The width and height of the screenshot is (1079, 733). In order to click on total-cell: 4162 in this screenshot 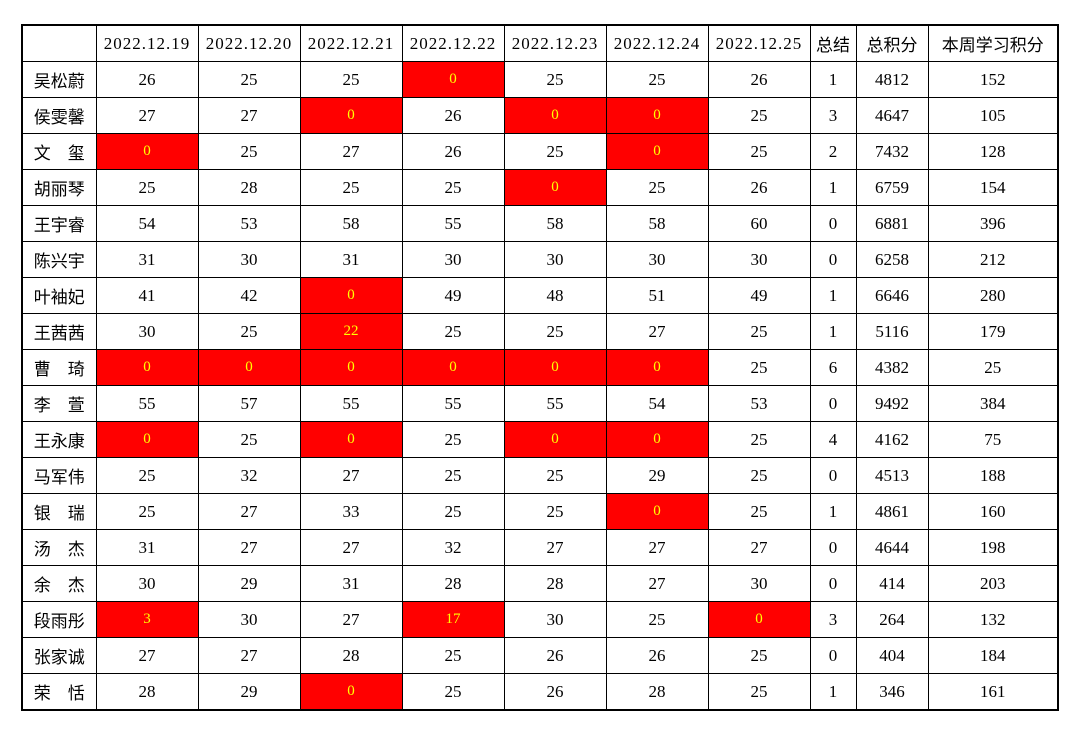, I will do `click(892, 439)`.